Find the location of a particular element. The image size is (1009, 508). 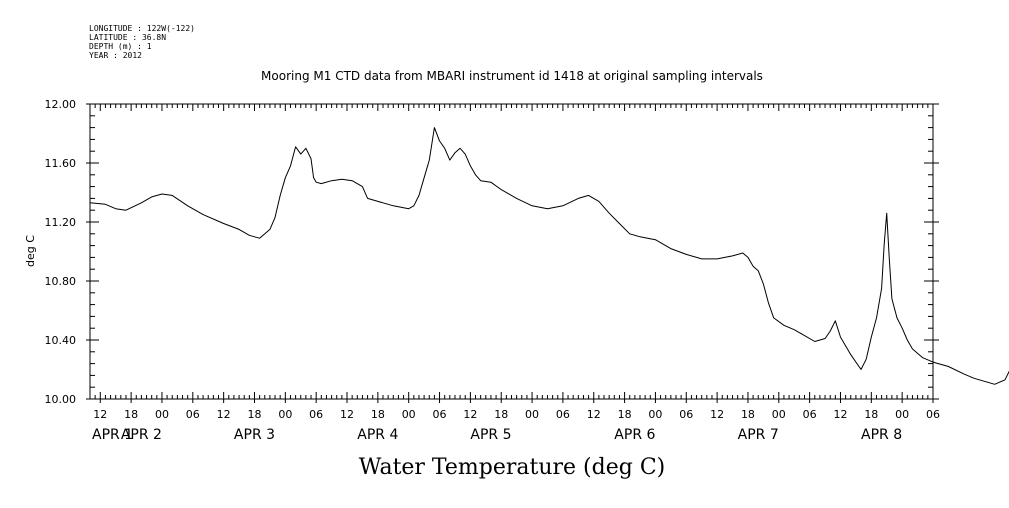

y-tick-label: 11.60 is located at coordinates (61, 163).